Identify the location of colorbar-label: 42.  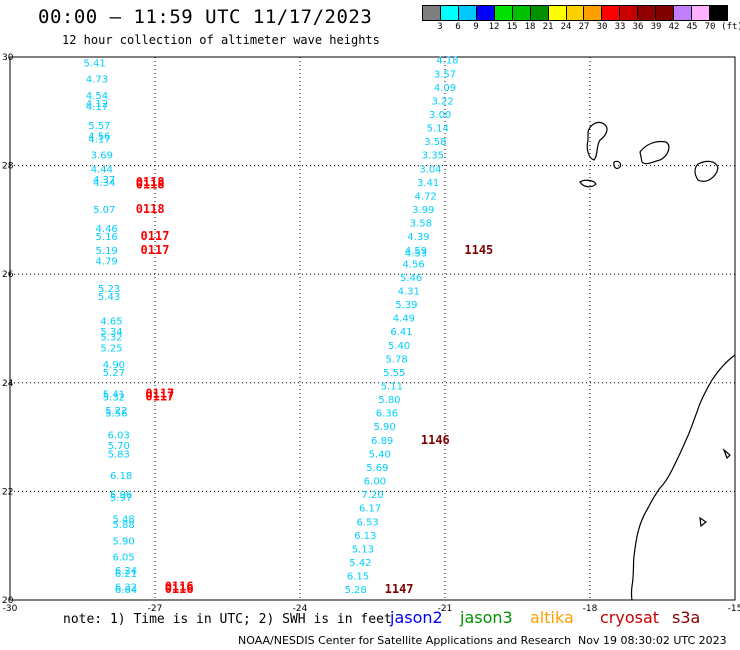
(674, 27).